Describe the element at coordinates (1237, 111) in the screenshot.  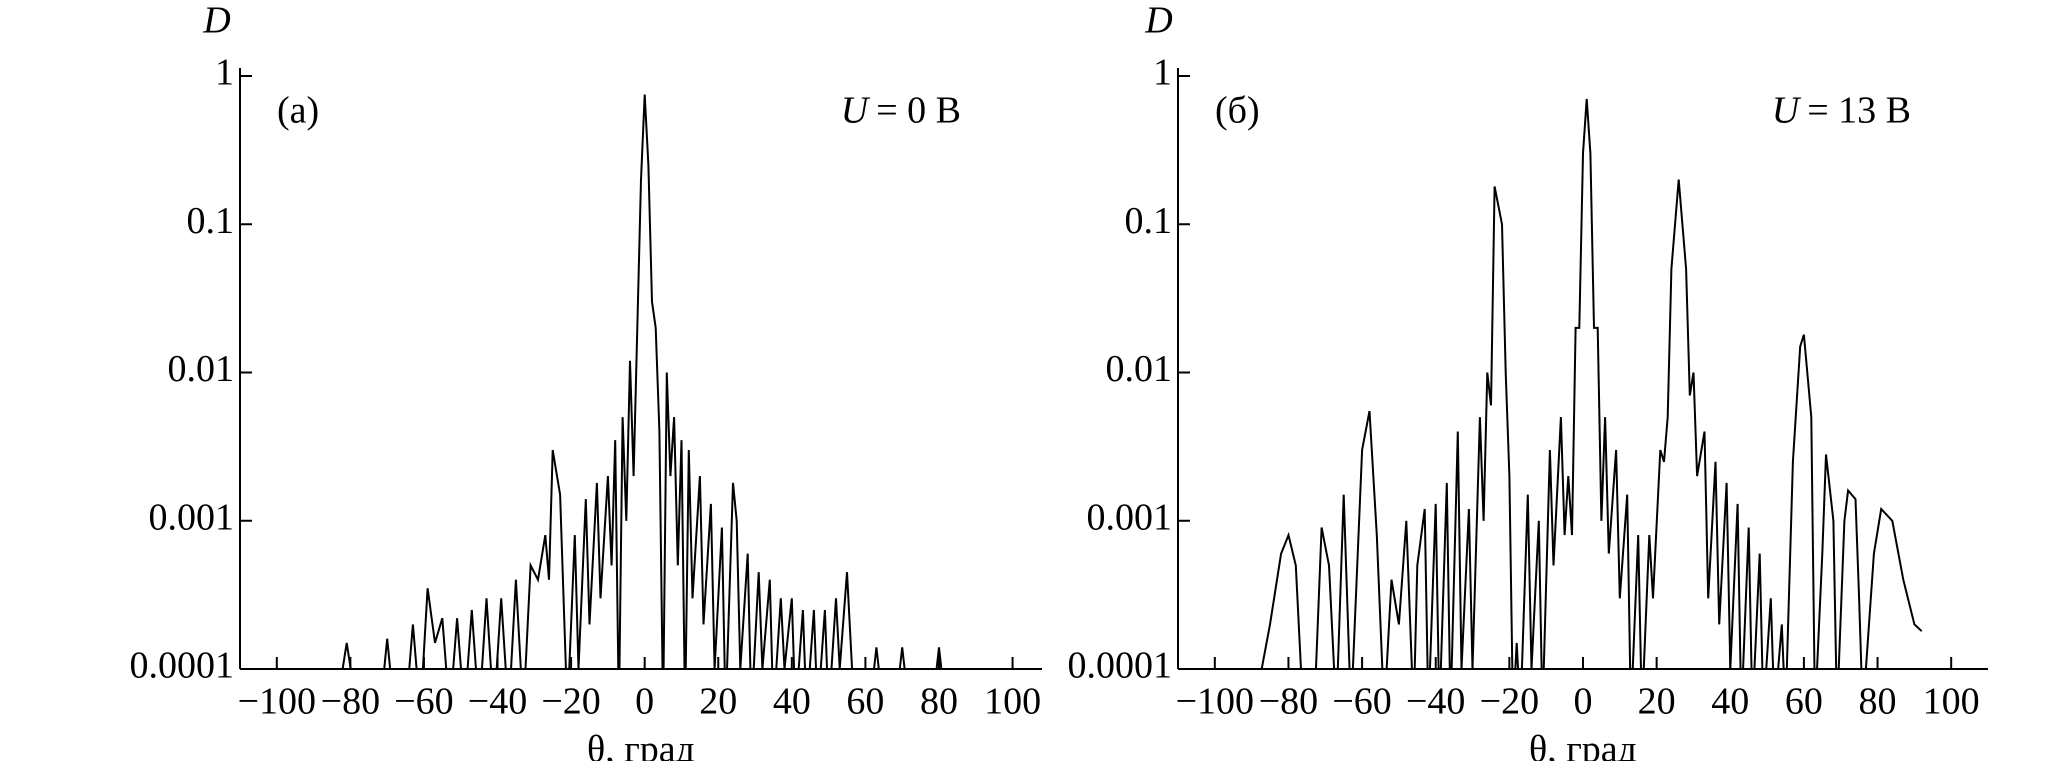
I see `panel-label: (б)` at that location.